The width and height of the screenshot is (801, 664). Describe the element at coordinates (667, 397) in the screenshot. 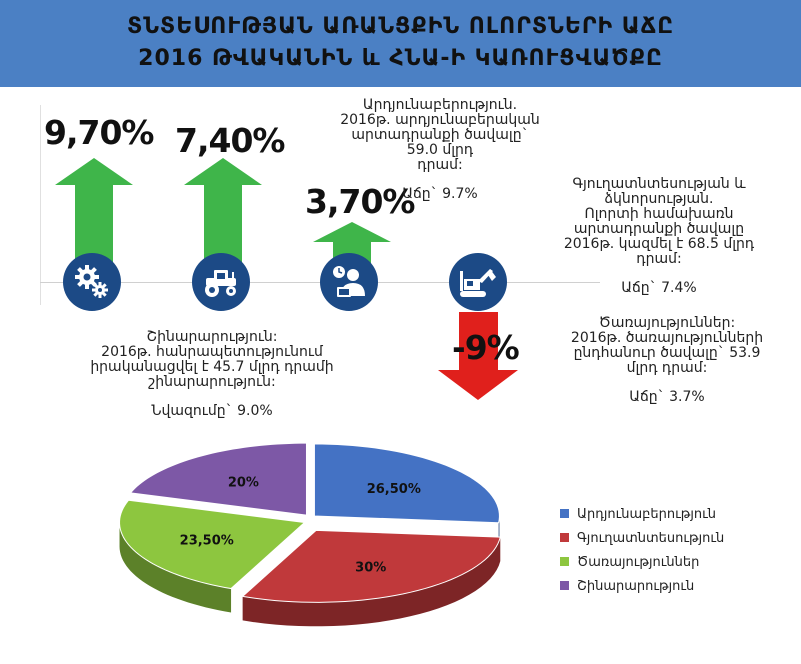

I see `services-note-growth: Աճը` 3.7%` at that location.